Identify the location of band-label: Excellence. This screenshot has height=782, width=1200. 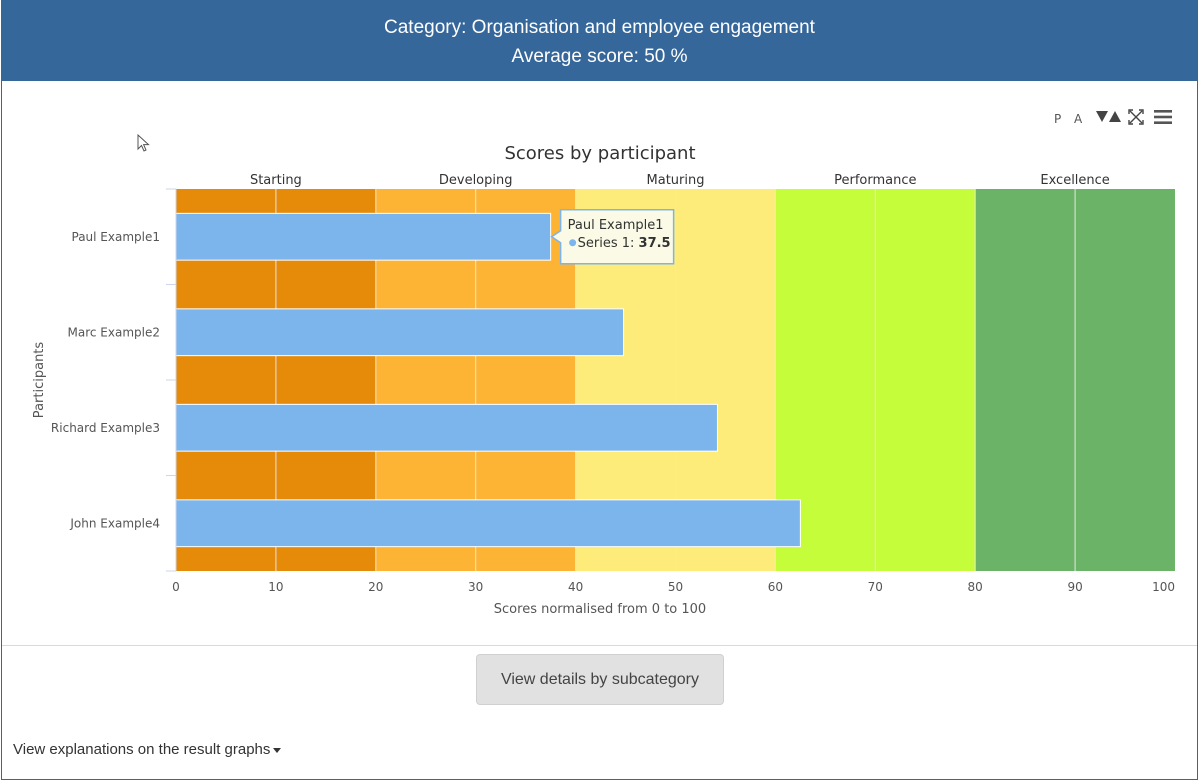
(1074, 180).